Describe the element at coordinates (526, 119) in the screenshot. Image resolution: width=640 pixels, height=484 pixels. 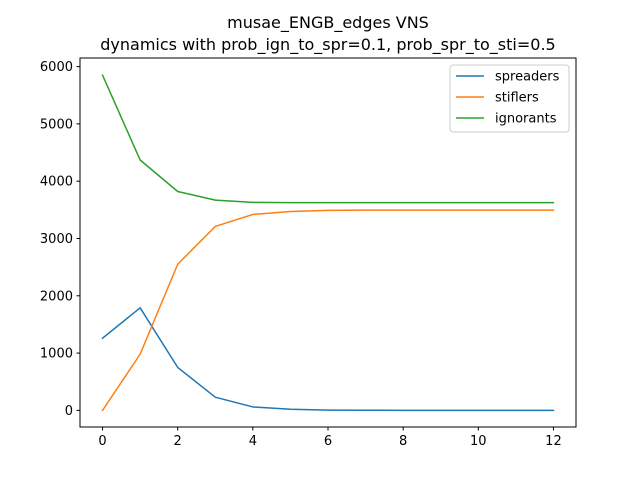
I see `legend-label-ignorants: ignorants` at that location.